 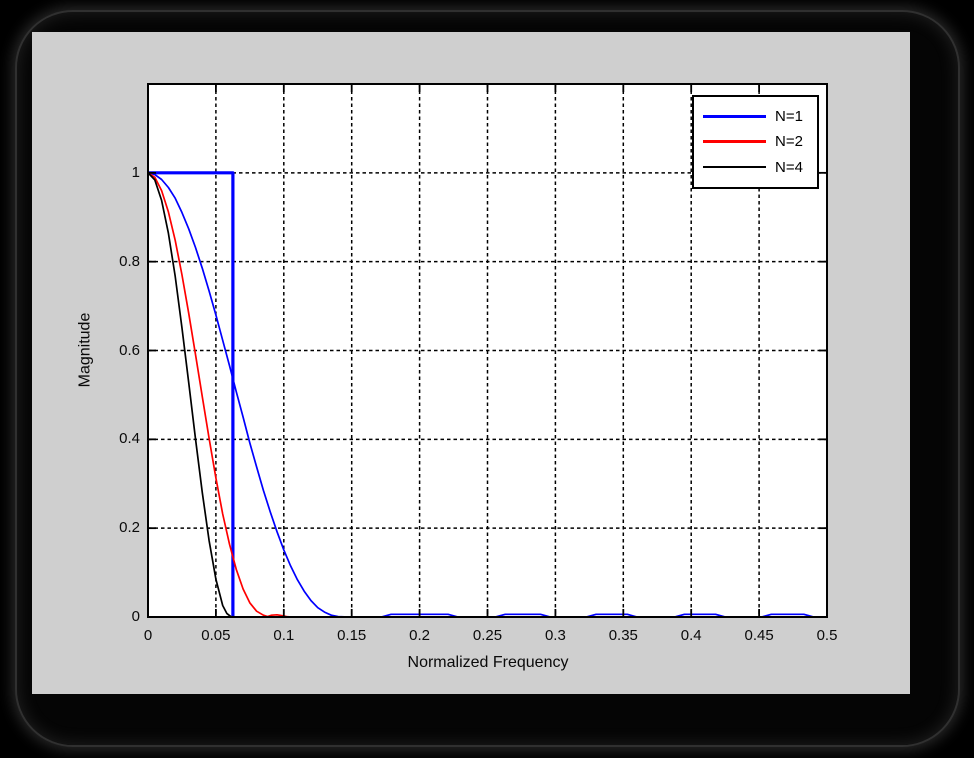 What do you see at coordinates (352, 635) in the screenshot?
I see `x-tick-label: 0.15` at bounding box center [352, 635].